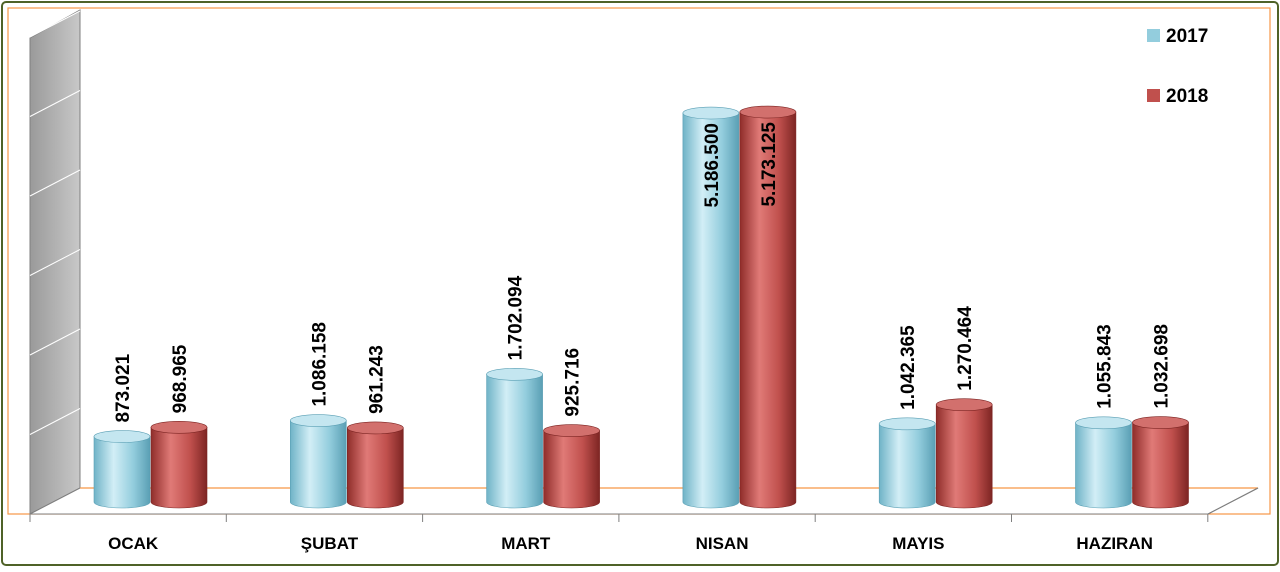 This screenshot has height=572, width=1280. What do you see at coordinates (712, 165) in the screenshot?
I see `value-label-2017-nisan: 5.186.500` at bounding box center [712, 165].